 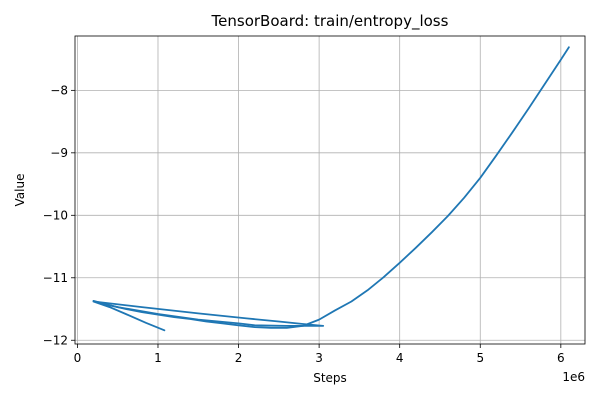 What do you see at coordinates (330, 21) in the screenshot?
I see `chart-title: TensorBoard: train/entropy_loss` at bounding box center [330, 21].